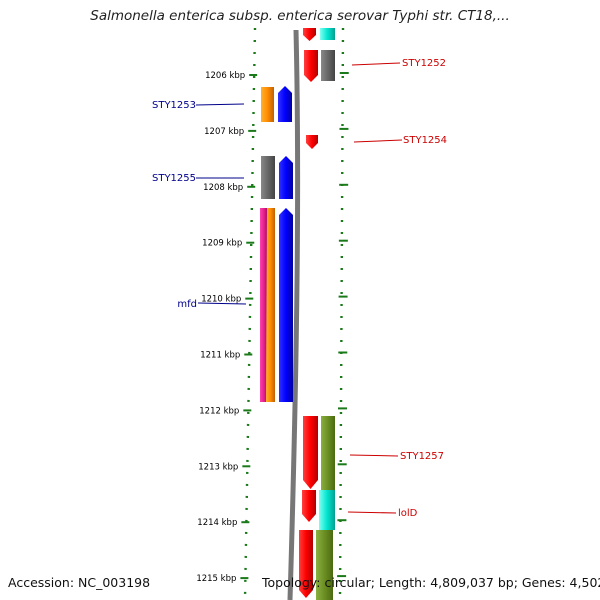  I want to click on tick-label: 1210 kbp, so click(221, 300).